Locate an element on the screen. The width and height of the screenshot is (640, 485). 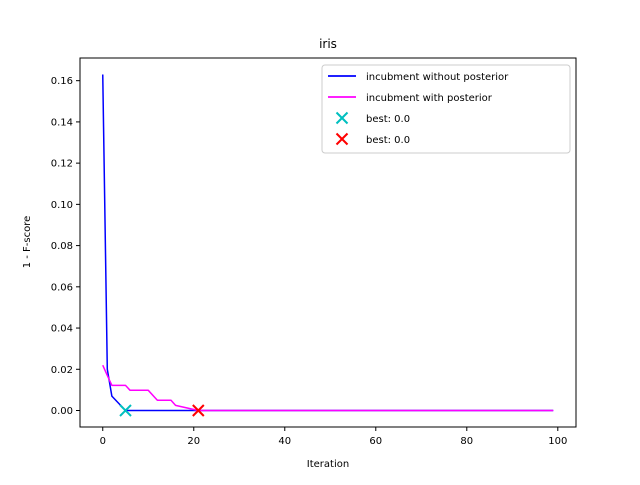
y-tick-label: 0.10 is located at coordinates (62, 205).